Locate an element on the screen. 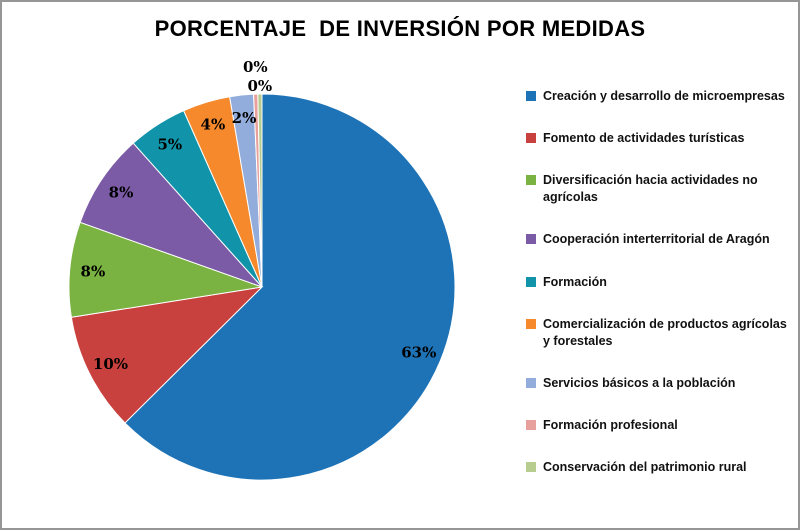  legend-item-cooperacion: Cooperación interterritorial de Aragón is located at coordinates (660, 239).